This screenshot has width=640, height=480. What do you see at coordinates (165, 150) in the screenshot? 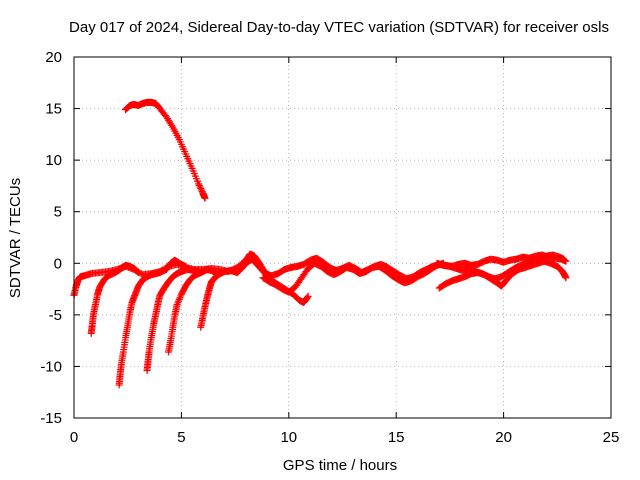
I see `series-arc-high` at bounding box center [165, 150].